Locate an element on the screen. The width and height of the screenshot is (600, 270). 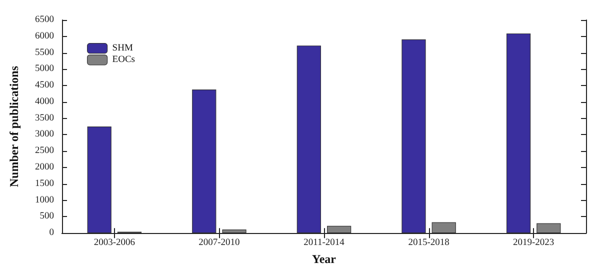
y-tick-label: 2500 is located at coordinates (44, 151).